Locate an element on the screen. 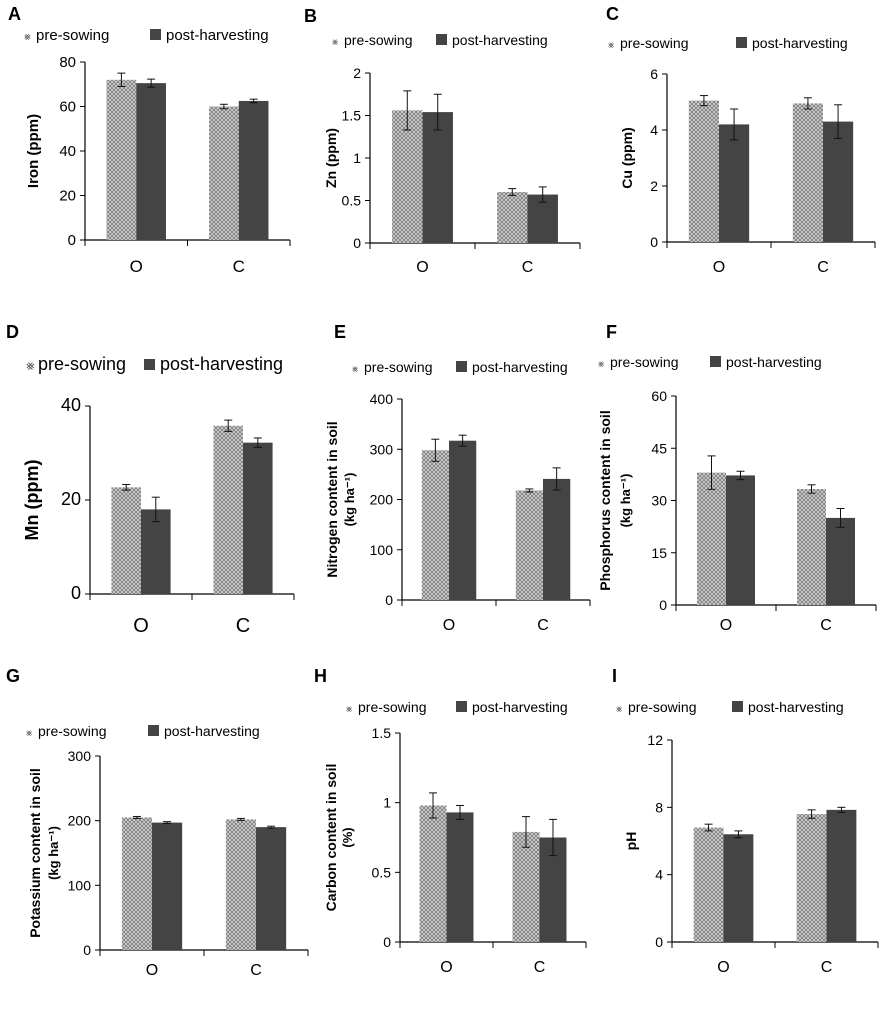 This screenshot has height=1025, width=886. y-axis-label: Carbon content in soil is located at coordinates (331, 838).